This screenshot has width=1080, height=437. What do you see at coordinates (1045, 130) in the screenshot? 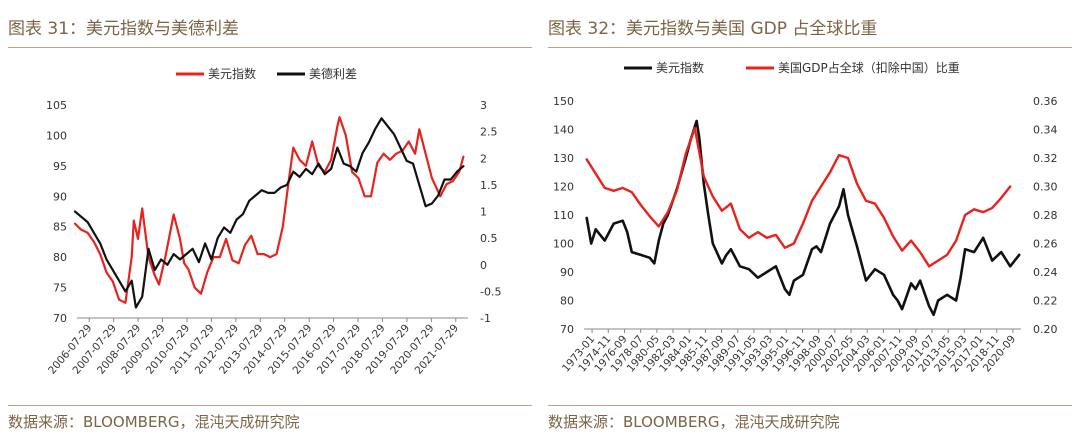
I see `y-right-tick-label: 0.34` at bounding box center [1045, 130].